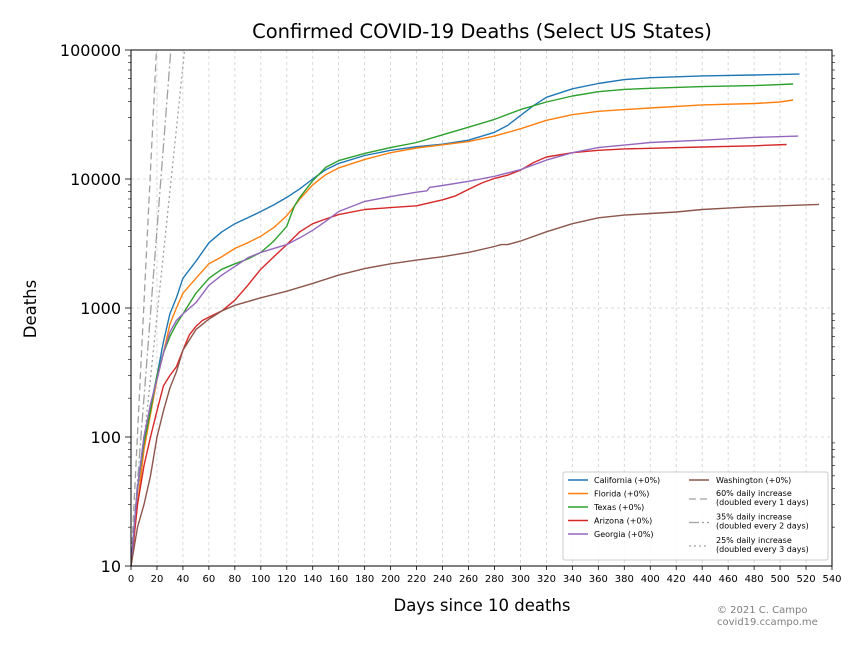 Image resolution: width=864 pixels, height=648 pixels. I want to click on x-tick-label: 160, so click(338, 579).